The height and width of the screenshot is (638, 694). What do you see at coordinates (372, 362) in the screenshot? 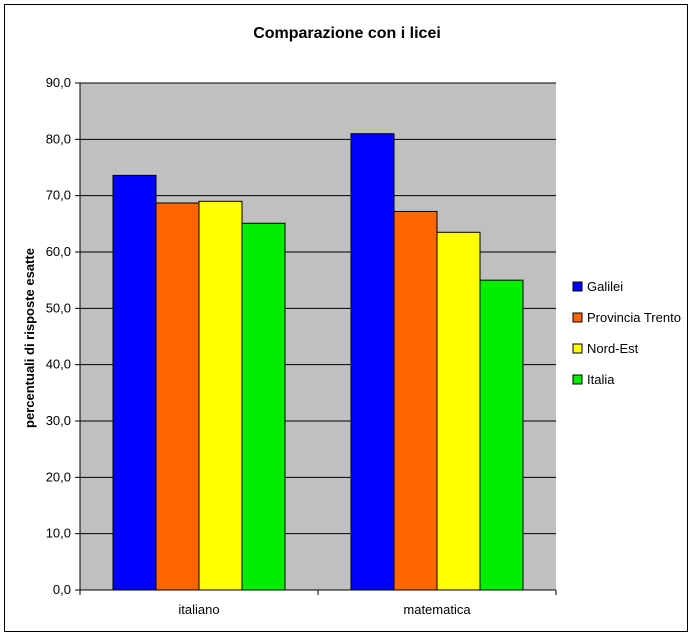
I see `bar-galilei-matematica` at bounding box center [372, 362].